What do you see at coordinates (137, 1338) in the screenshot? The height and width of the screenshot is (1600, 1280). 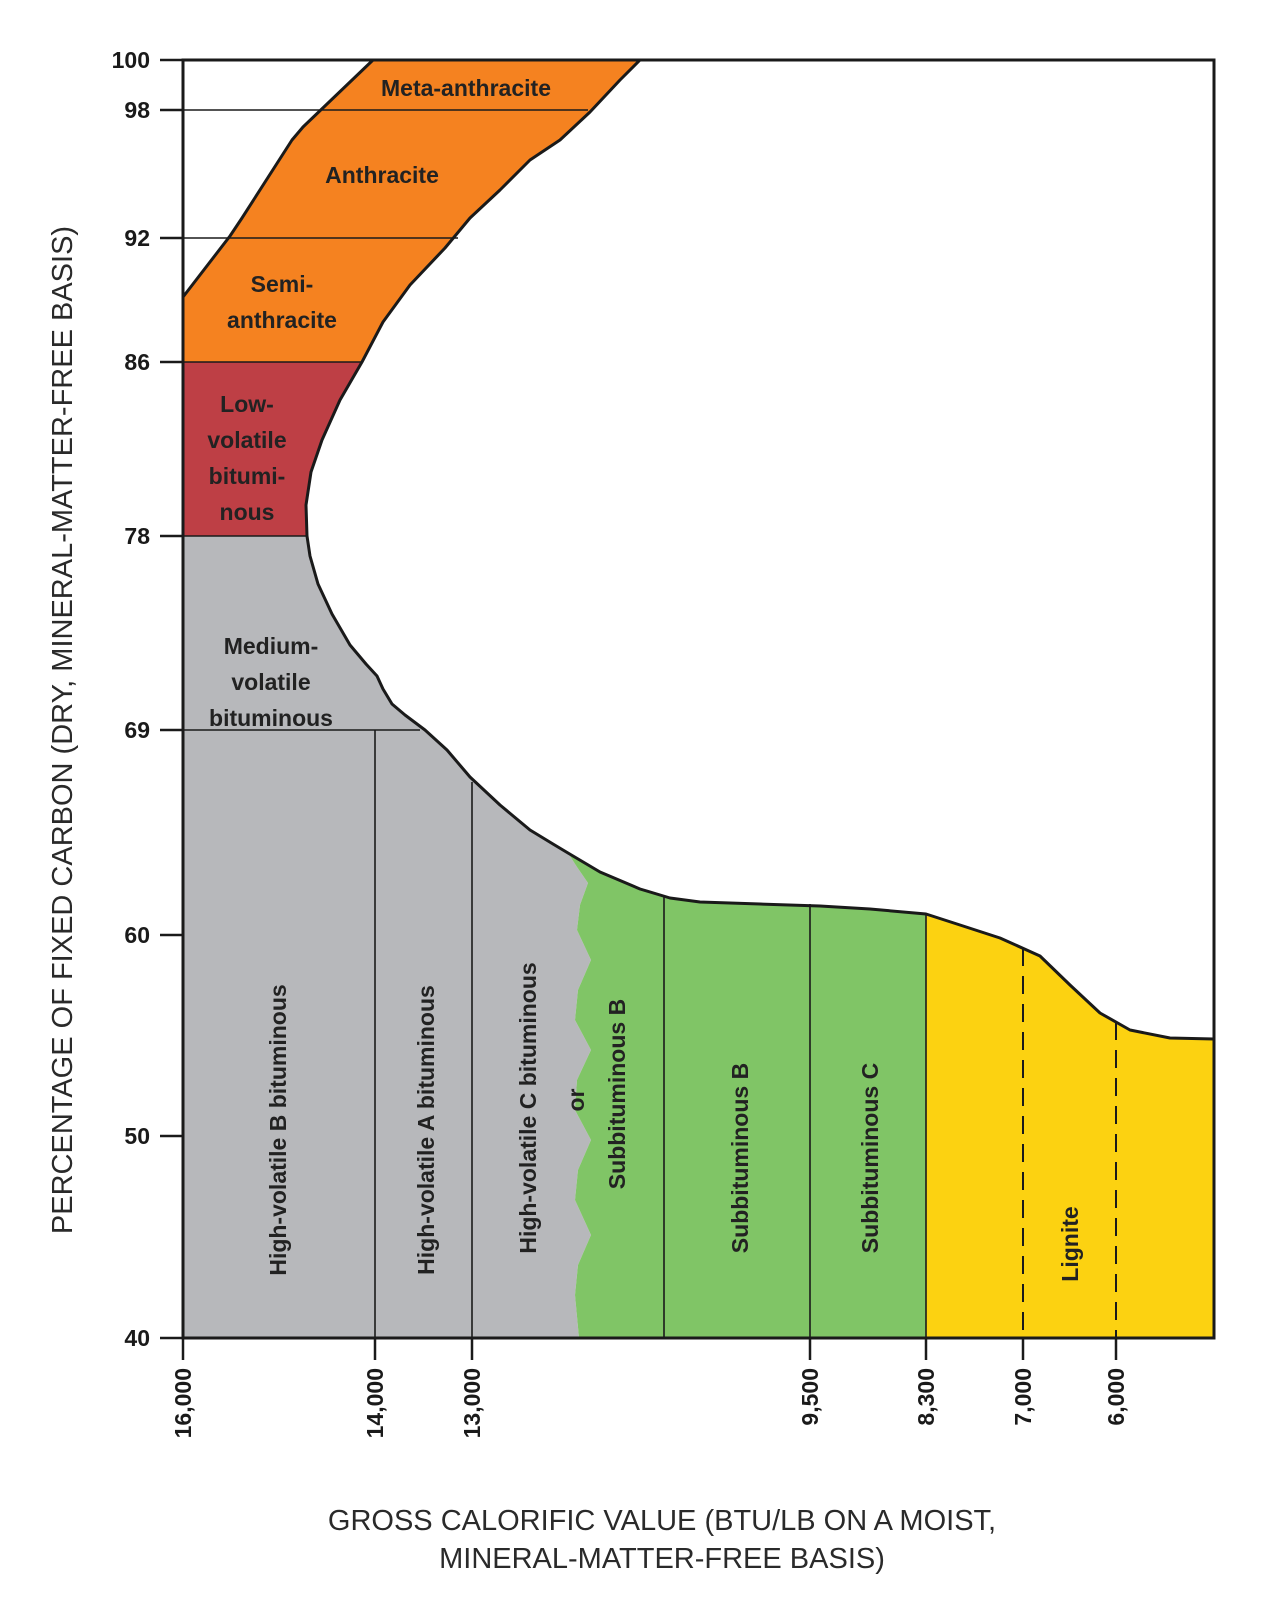 I see `y-tick-40: 40` at bounding box center [137, 1338].